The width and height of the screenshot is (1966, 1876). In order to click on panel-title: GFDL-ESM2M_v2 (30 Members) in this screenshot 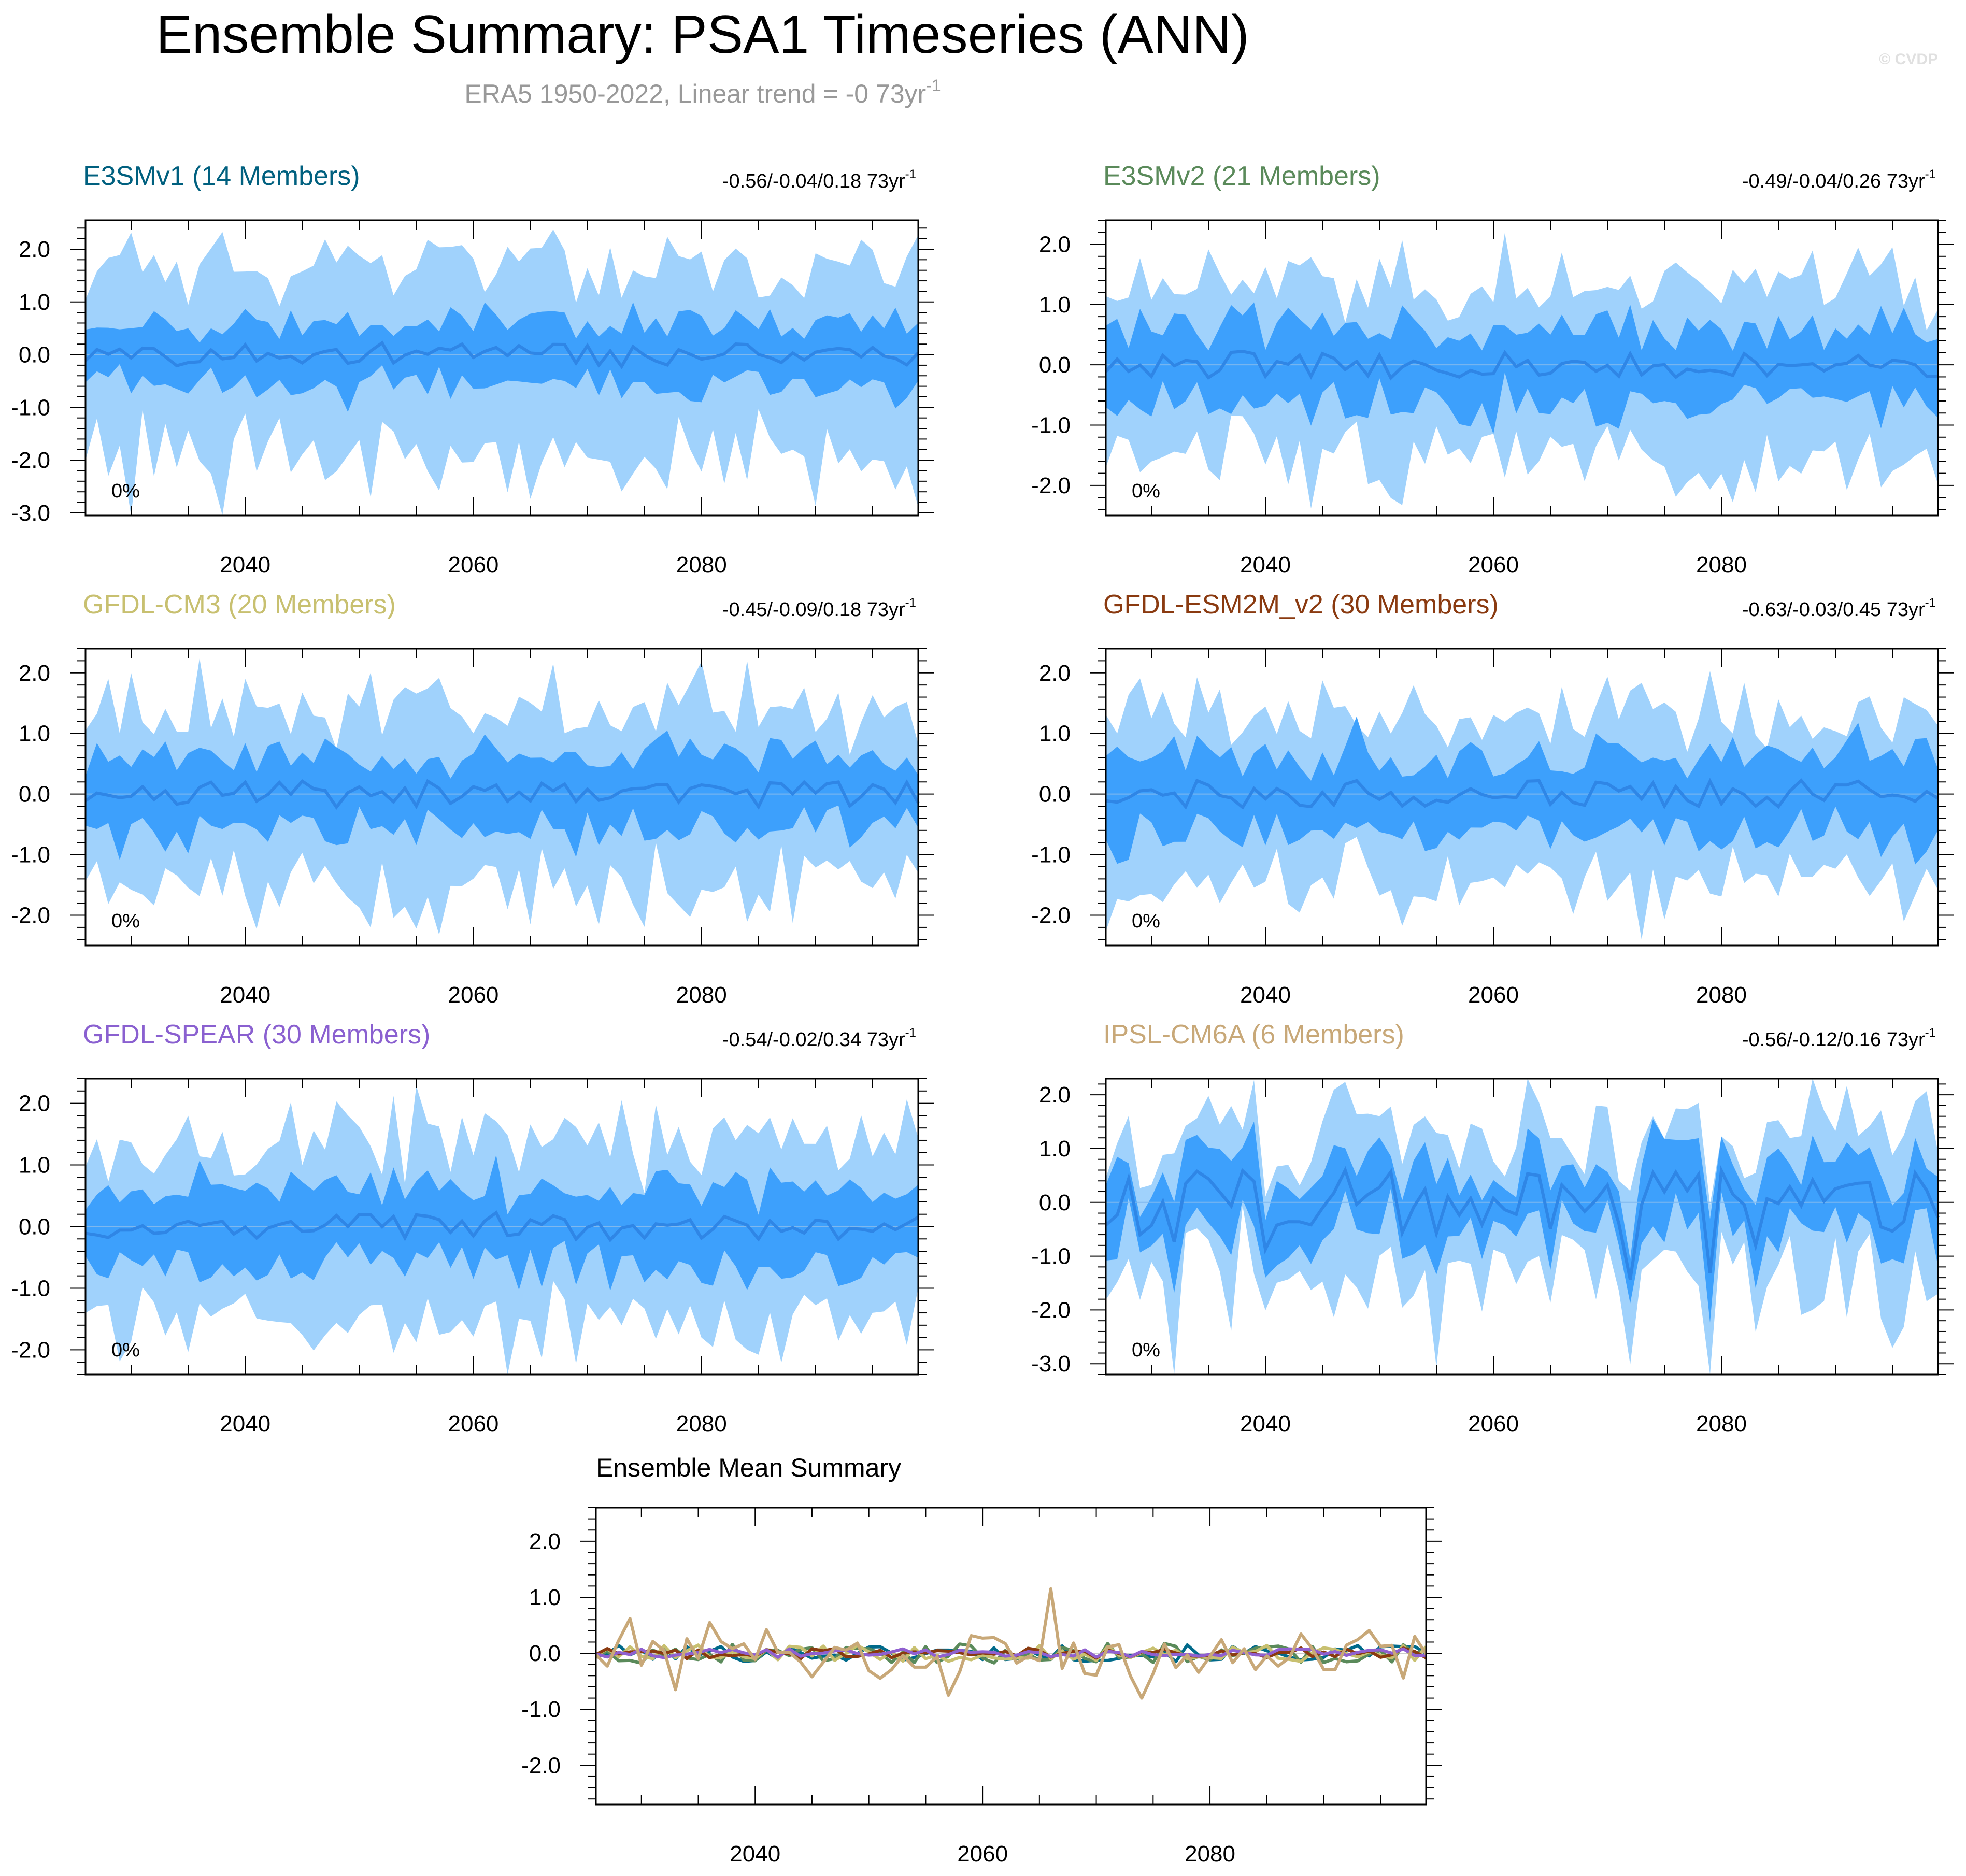, I will do `click(1301, 605)`.